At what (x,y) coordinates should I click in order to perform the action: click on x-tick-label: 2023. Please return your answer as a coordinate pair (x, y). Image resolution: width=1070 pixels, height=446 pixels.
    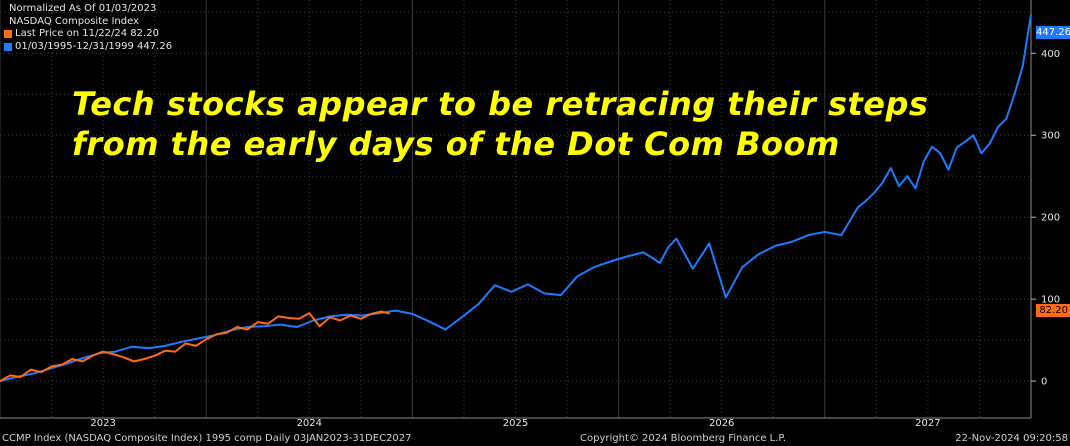
    Looking at the image, I should click on (102, 423).